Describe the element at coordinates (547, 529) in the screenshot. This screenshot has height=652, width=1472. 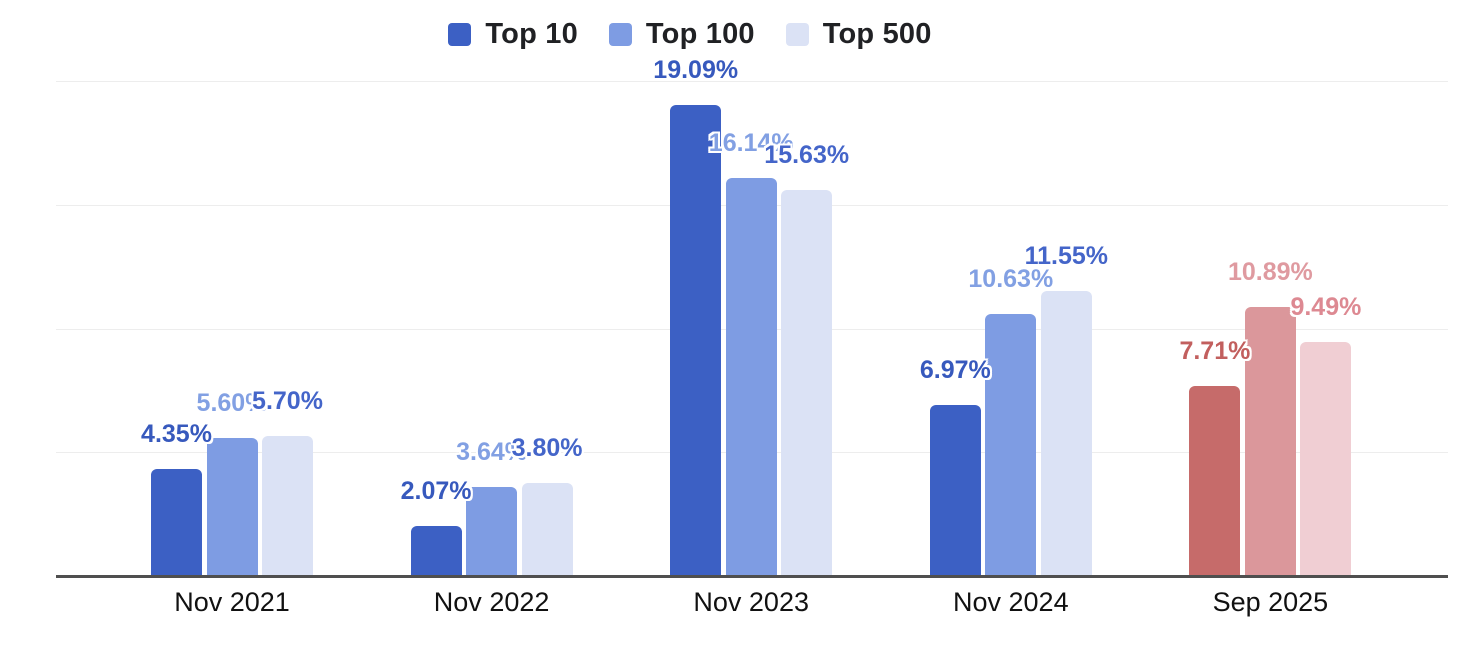
I see `bar-top-500-nov-2022` at that location.